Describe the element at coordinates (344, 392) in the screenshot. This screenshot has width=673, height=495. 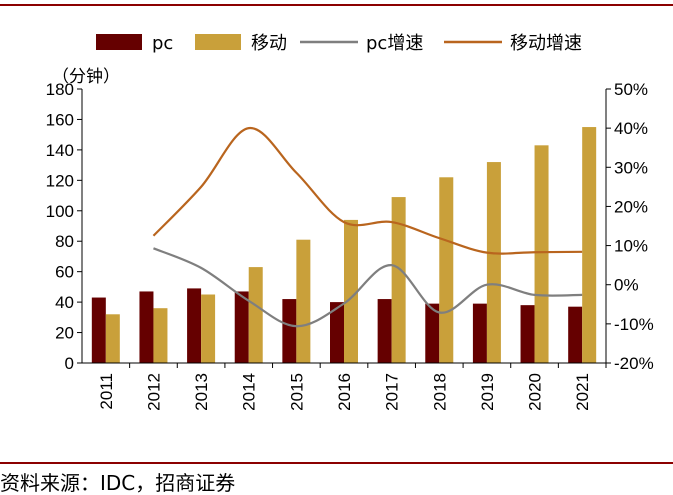
I see `x-tick-label: 2016` at that location.